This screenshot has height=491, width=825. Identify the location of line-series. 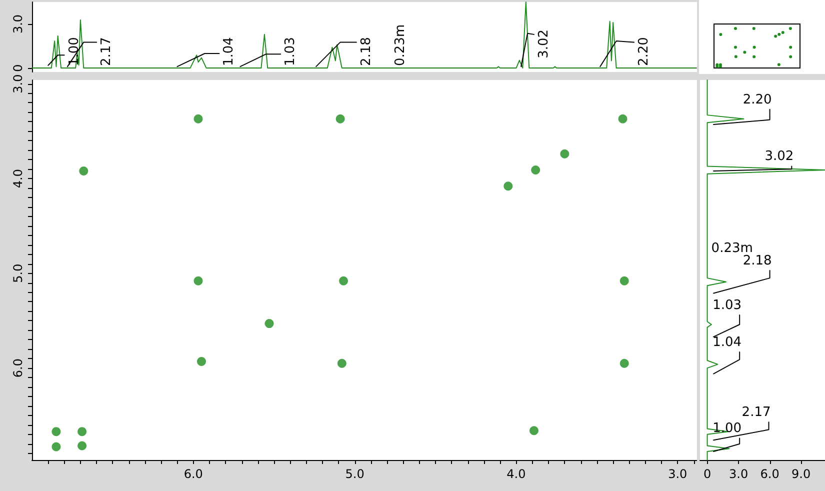
(364, 35).